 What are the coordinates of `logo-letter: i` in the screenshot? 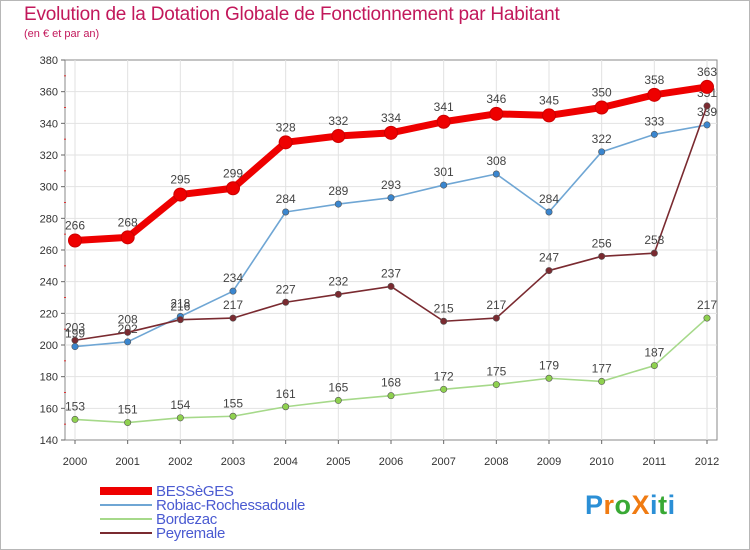 It's located at (671, 505).